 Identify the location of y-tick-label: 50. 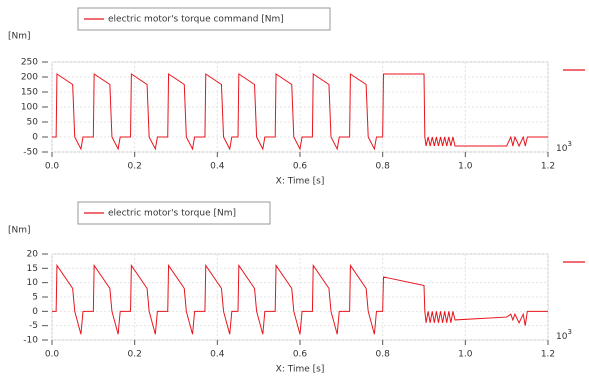
(33, 123).